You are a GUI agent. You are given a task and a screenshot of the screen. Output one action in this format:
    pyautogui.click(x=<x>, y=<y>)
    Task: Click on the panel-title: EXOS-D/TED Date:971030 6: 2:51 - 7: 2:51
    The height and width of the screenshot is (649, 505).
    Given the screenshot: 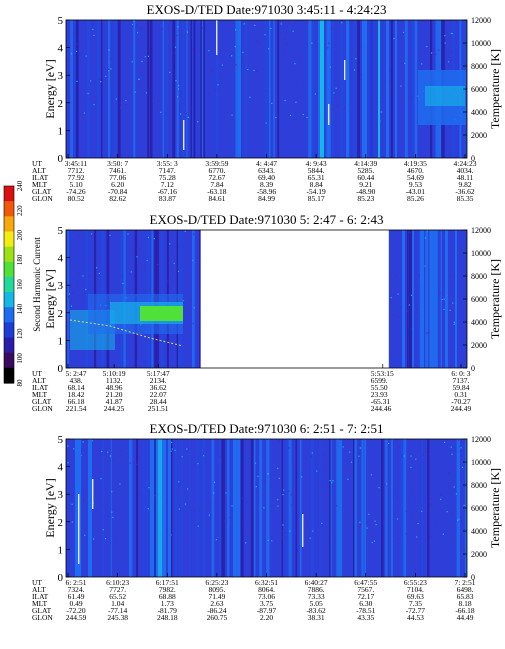 What is the action you would take?
    pyautogui.click(x=267, y=428)
    